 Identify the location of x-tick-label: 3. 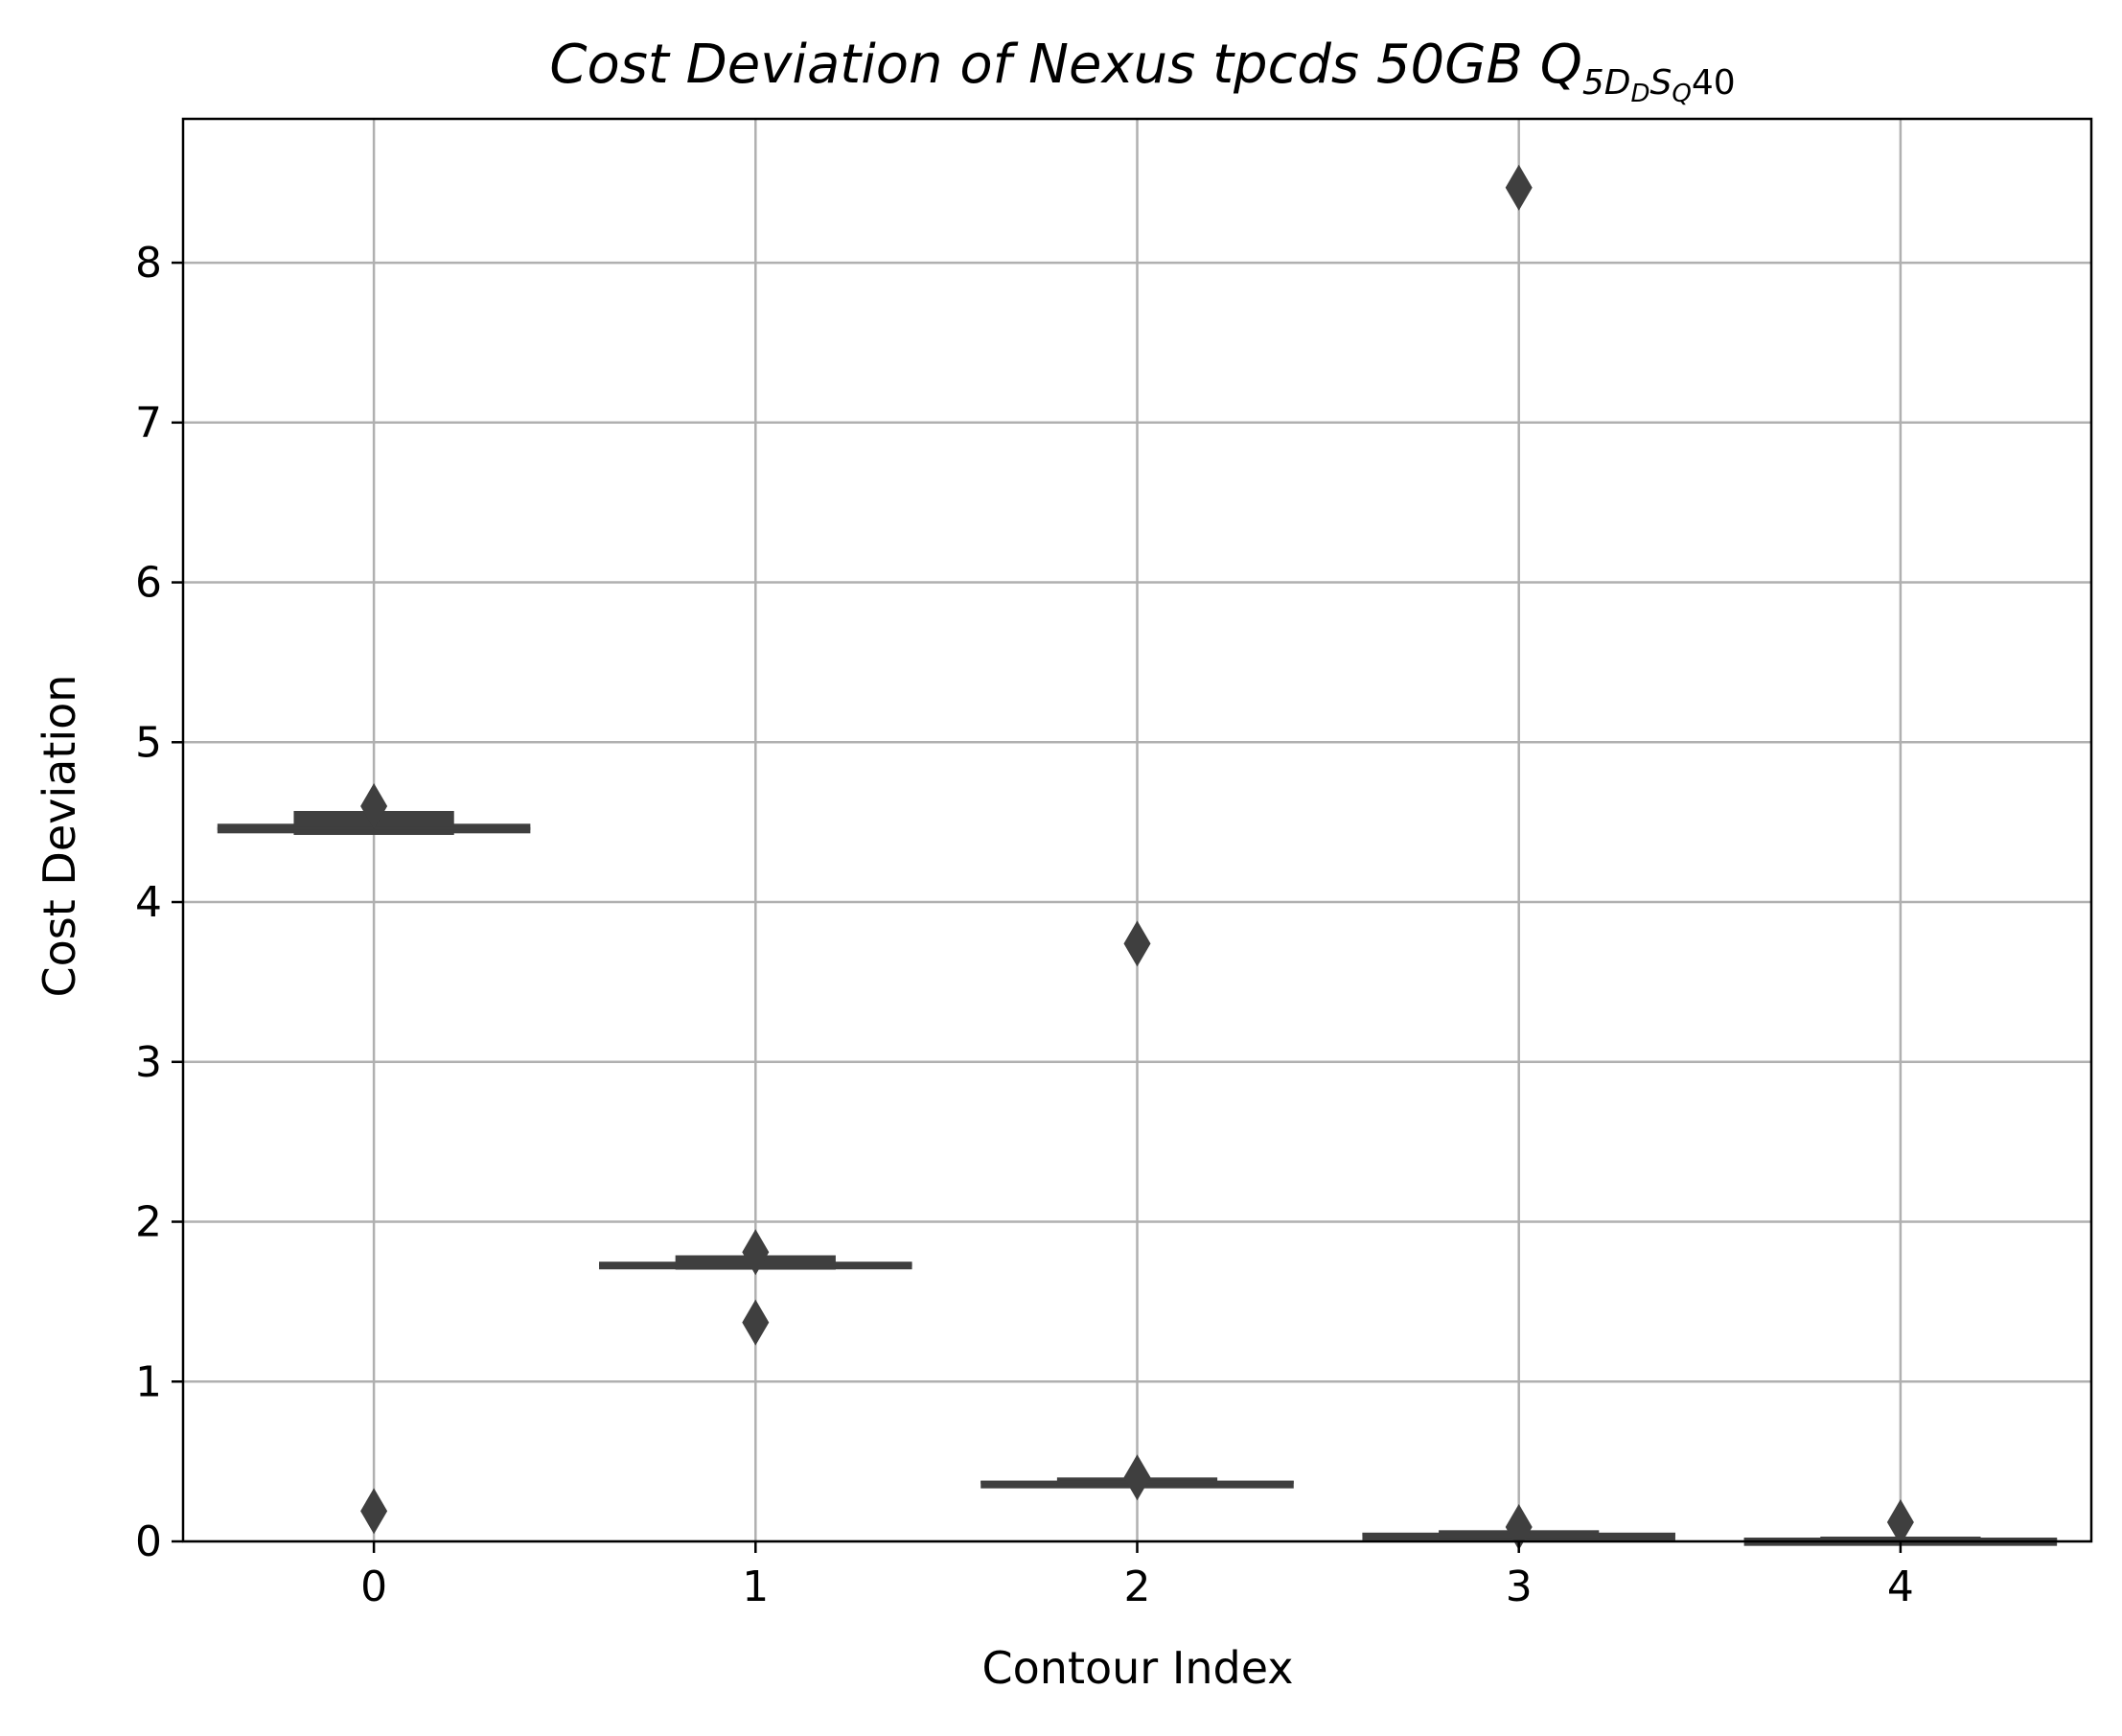
(1519, 1586).